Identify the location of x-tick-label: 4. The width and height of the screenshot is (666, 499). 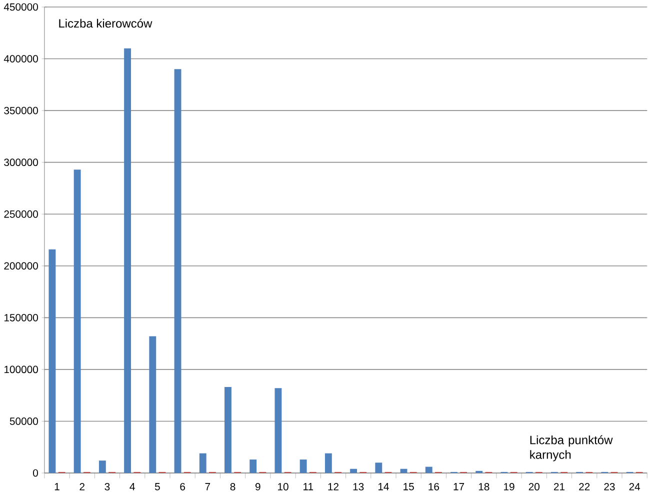
(132, 486).